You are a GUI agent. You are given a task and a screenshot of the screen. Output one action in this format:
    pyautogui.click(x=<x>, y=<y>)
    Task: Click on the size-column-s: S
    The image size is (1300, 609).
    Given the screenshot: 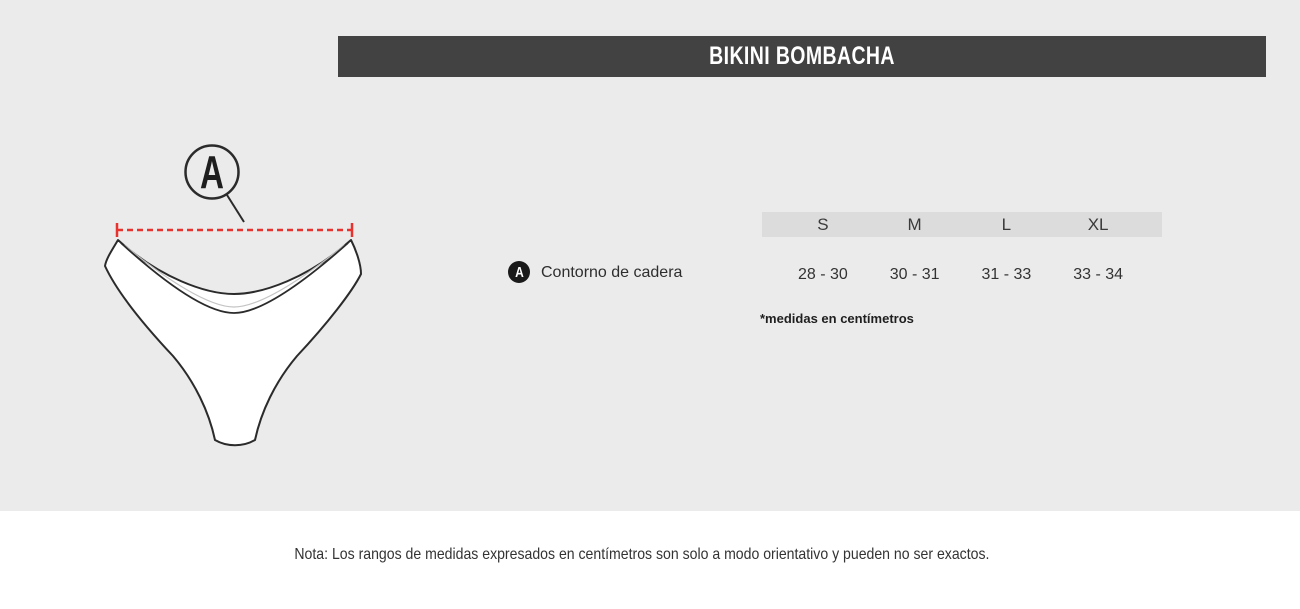 What is the action you would take?
    pyautogui.click(x=823, y=224)
    